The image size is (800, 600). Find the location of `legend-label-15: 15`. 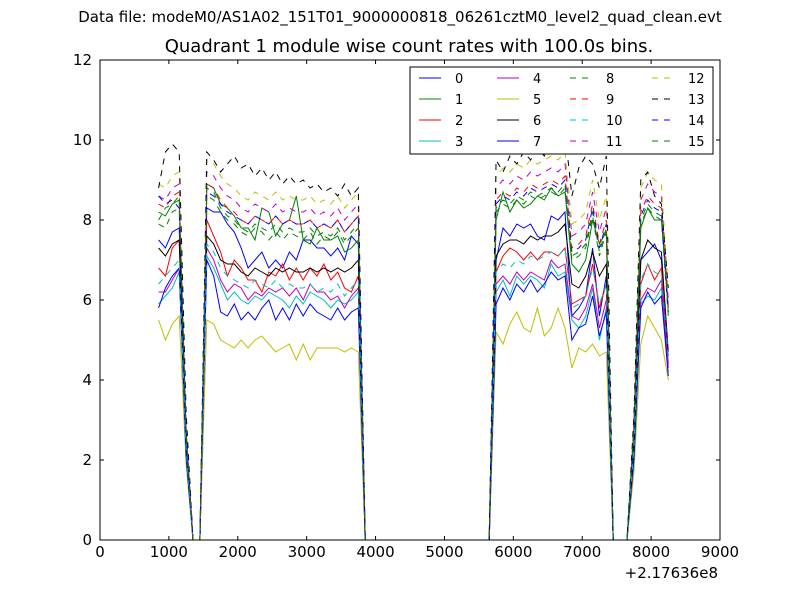

legend-label-15: 15 is located at coordinates (696, 142).